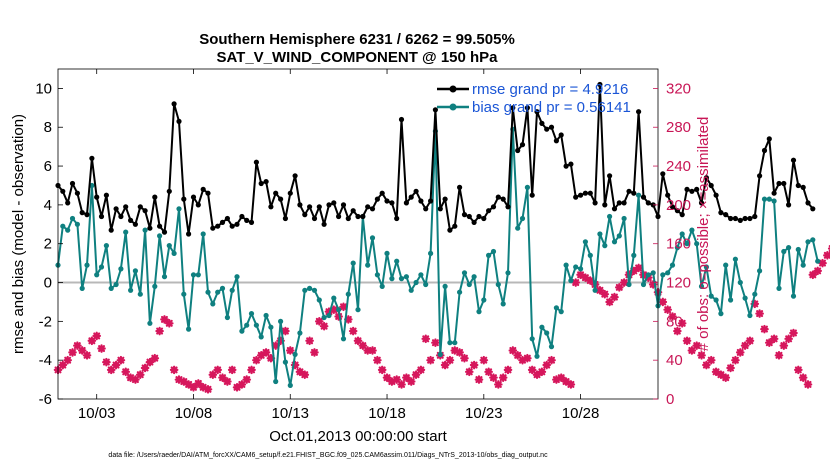  I want to click on right-tick-label: 0, so click(670, 399).